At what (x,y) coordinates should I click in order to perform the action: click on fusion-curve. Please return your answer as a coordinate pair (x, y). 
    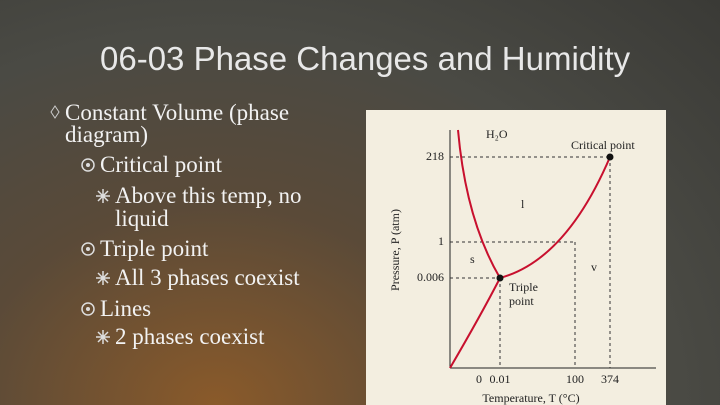
    Looking at the image, I should click on (479, 204).